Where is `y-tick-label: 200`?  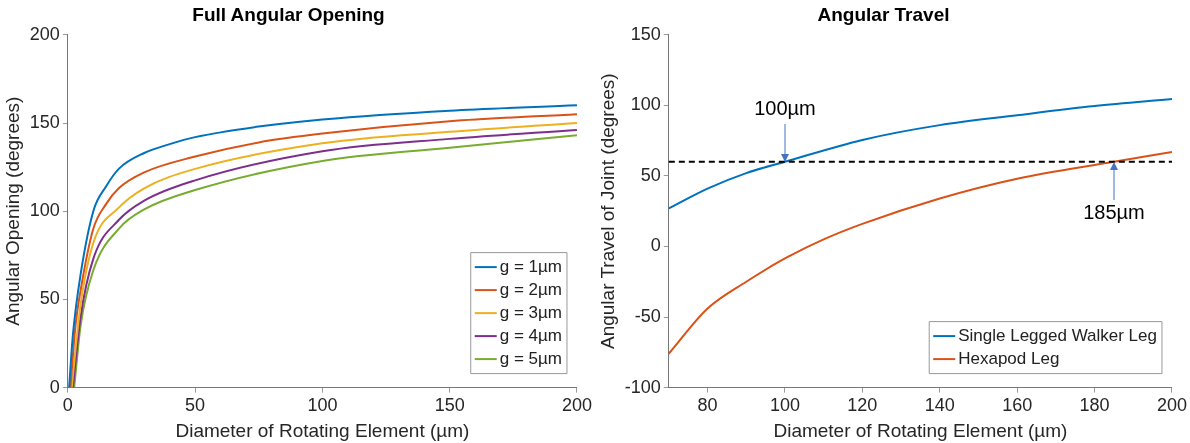
y-tick-label: 200 is located at coordinates (44, 33).